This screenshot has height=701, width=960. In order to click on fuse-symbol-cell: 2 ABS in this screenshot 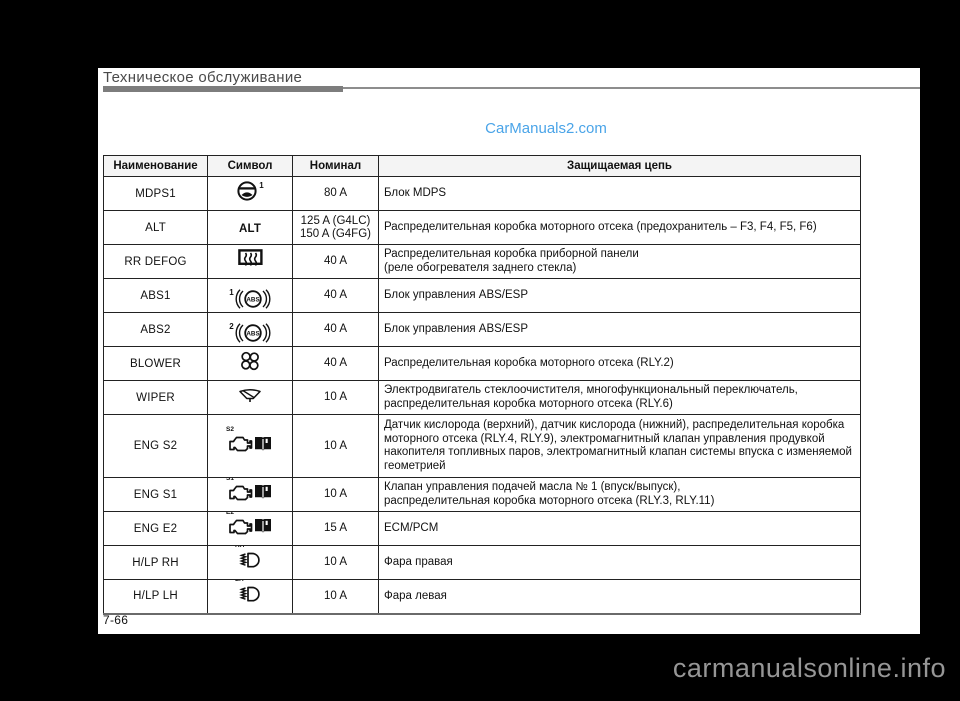, I will do `click(250, 329)`.